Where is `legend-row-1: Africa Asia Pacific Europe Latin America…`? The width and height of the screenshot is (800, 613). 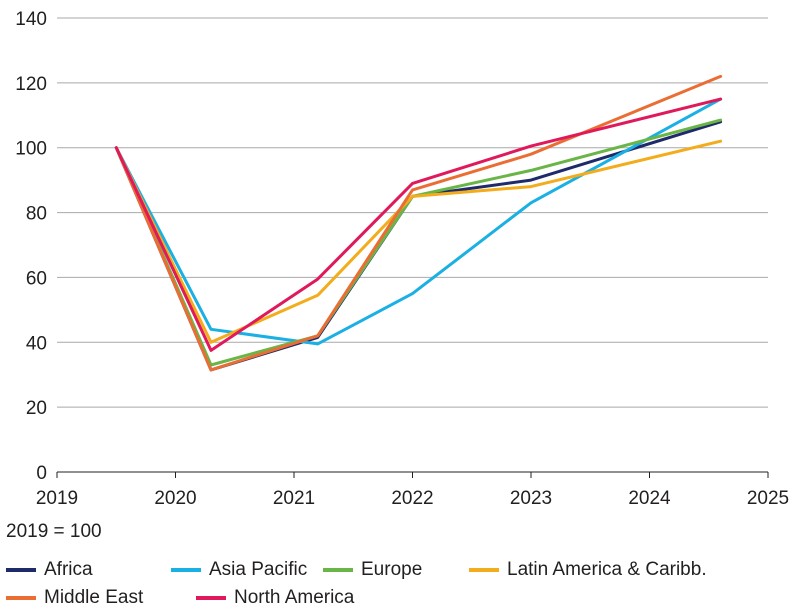
legend-row-1: Africa Asia Pacific Europe Latin America… is located at coordinates (401, 570).